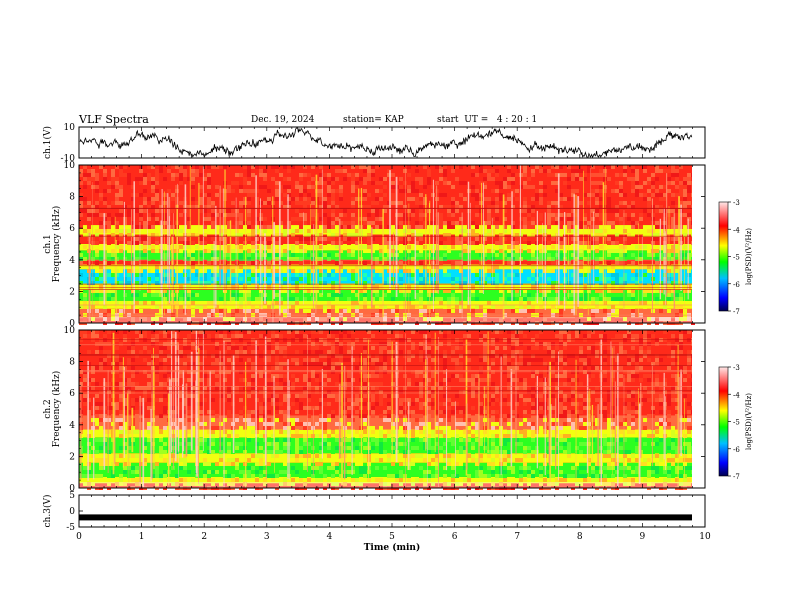  Describe the element at coordinates (487, 120) in the screenshot. I see `start-ut-label: start UT = 4 : 20 : 1` at that location.